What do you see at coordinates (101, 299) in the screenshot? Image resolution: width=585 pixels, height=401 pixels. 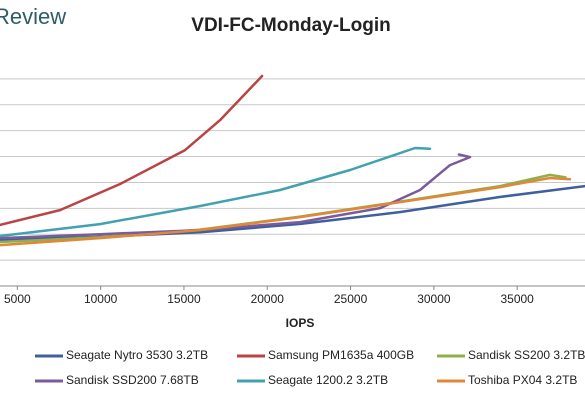 I see `x-tick-label: 10000` at bounding box center [101, 299].